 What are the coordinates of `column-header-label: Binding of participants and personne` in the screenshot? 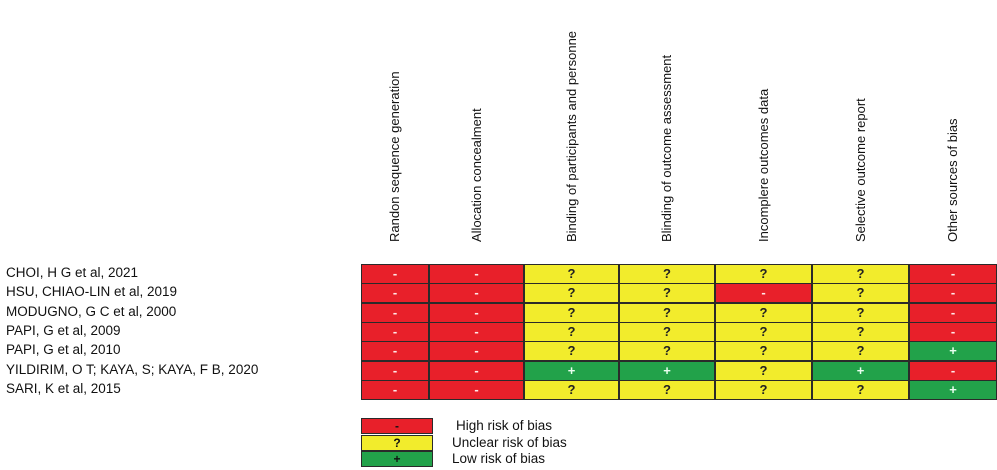 It's located at (571, 136).